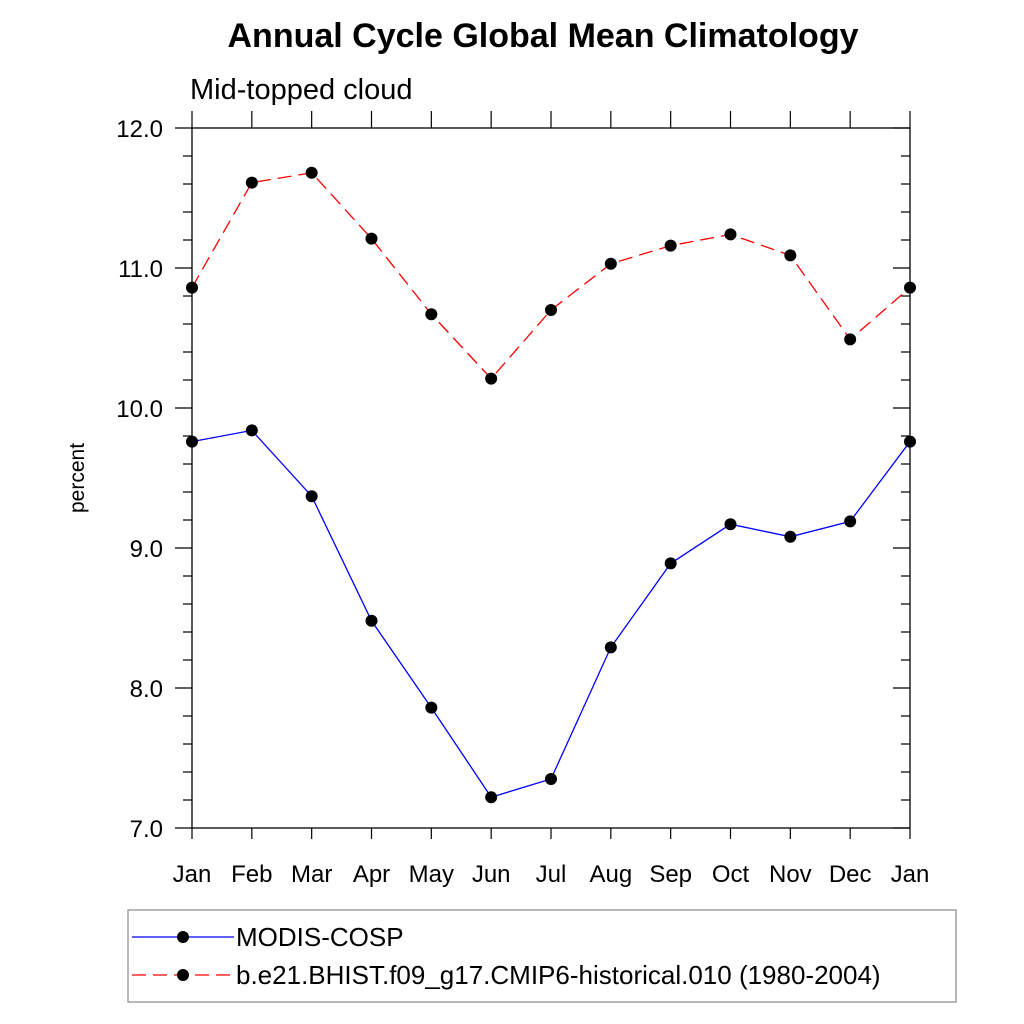  What do you see at coordinates (139, 129) in the screenshot?
I see `y-tick-label: 12.0` at bounding box center [139, 129].